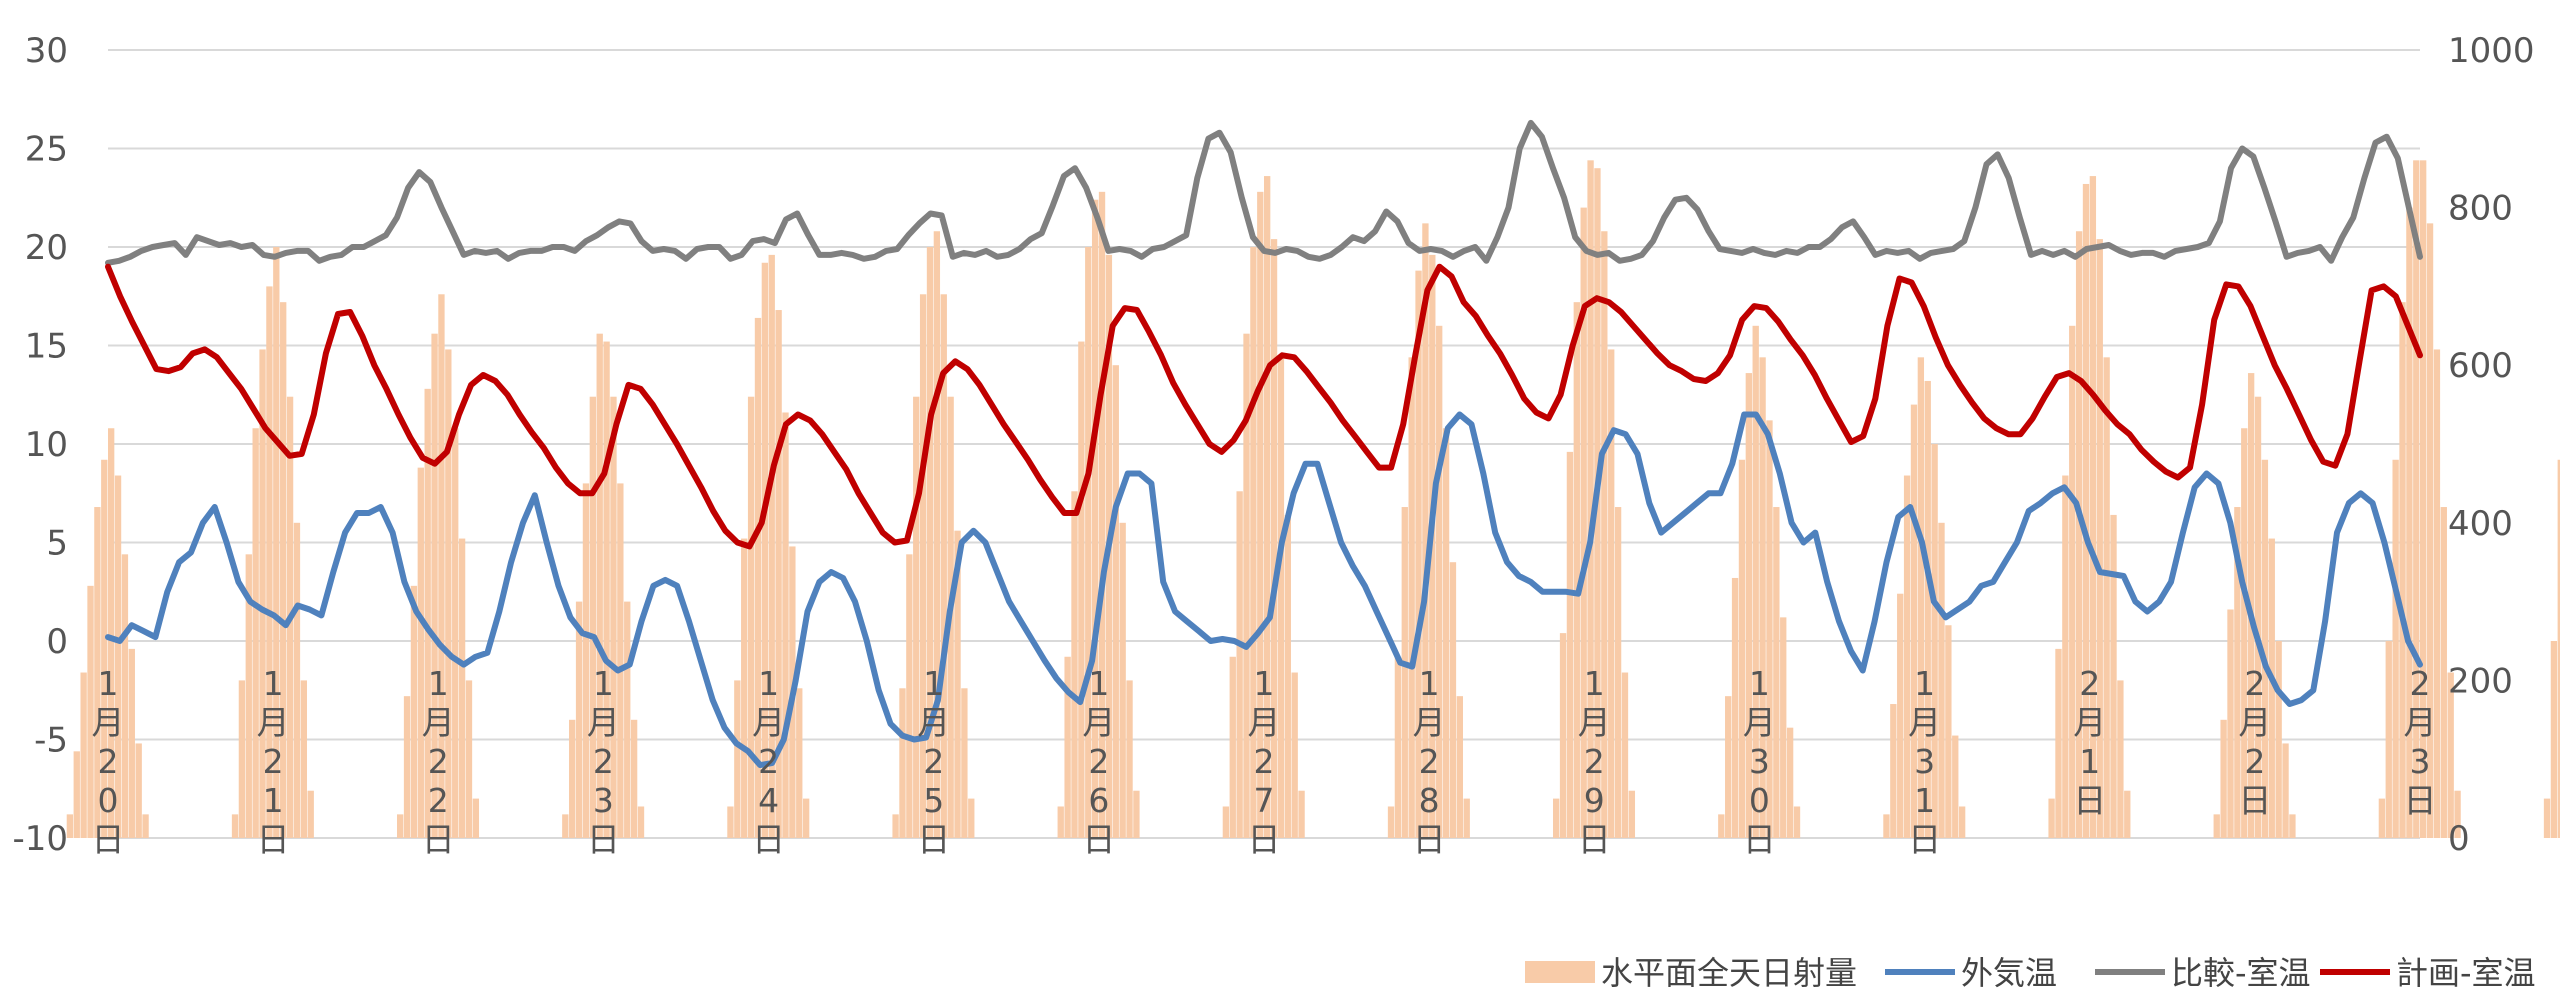 Image resolution: width=2560 pixels, height=1008 pixels. I want to click on left-axis: 30 25 20 15 10 5 0 -5 -10, so click(40, 445).